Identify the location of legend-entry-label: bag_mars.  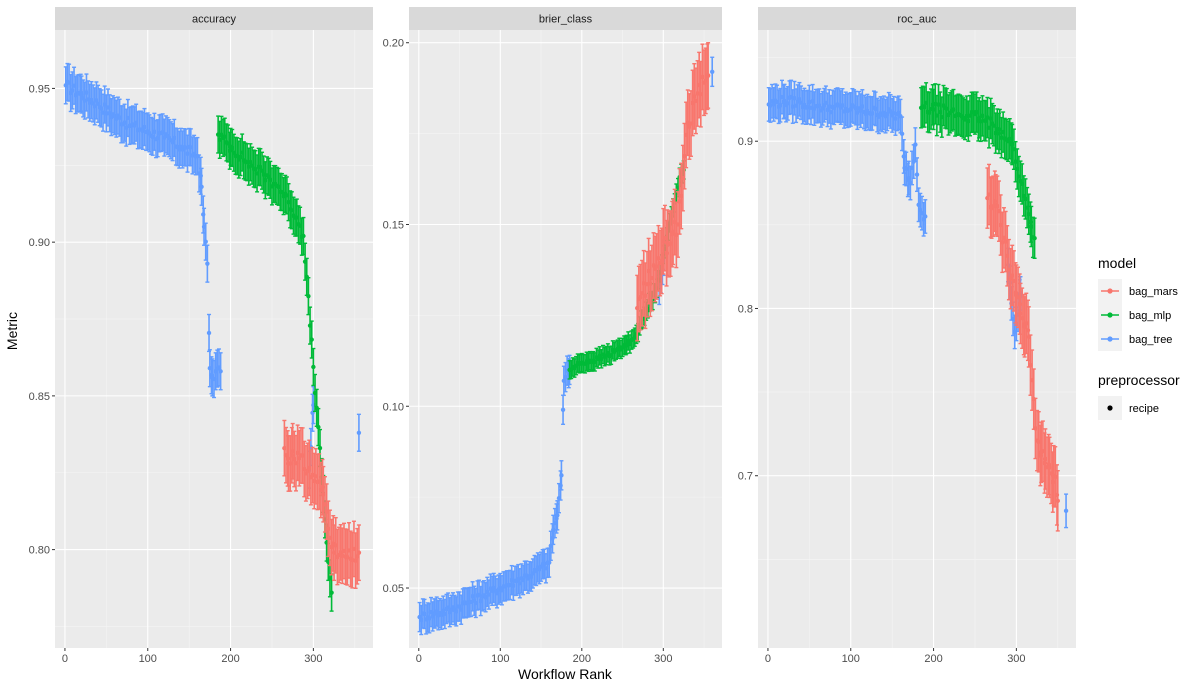
(1153, 292).